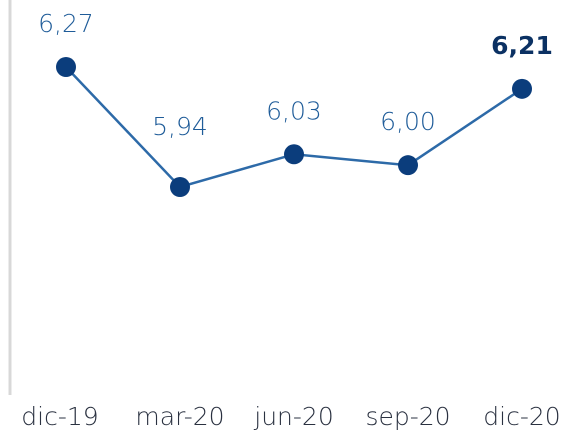  I want to click on data-label: 6,03, so click(294, 110).